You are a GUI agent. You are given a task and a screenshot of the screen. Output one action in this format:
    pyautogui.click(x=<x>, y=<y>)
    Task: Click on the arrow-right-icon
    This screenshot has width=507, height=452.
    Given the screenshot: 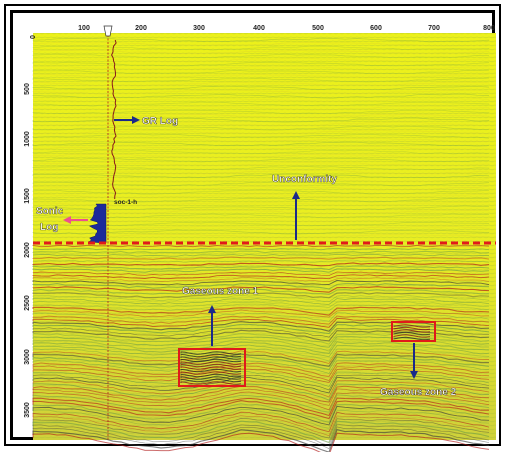 What is the action you would take?
    pyautogui.click(x=136, y=120)
    